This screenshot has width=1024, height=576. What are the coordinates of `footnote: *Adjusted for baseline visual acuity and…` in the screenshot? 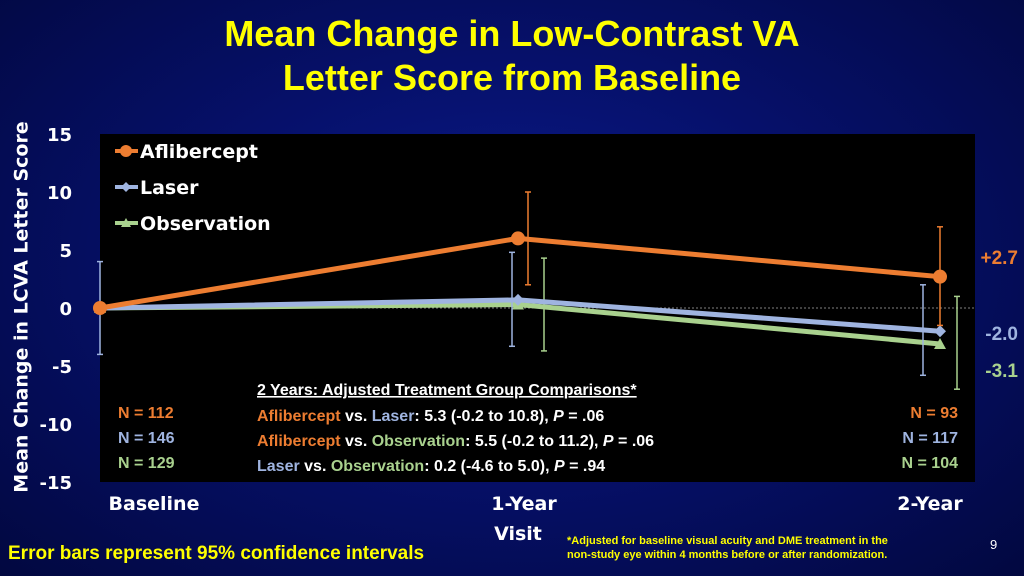 It's located at (762, 548).